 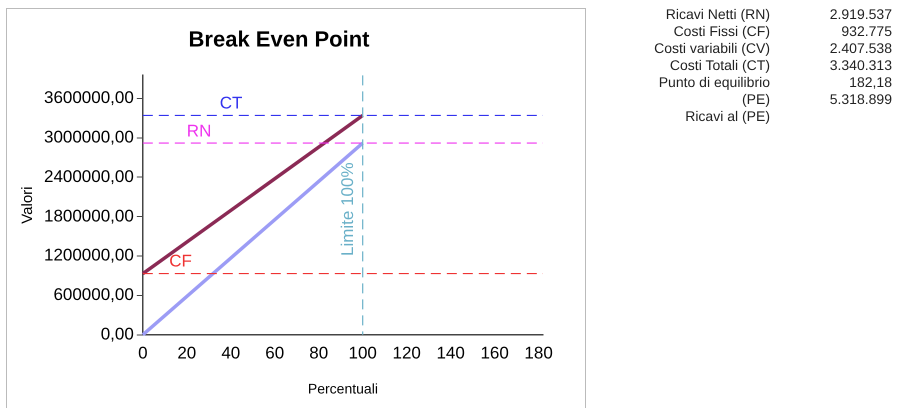 What do you see at coordinates (494, 353) in the screenshot?
I see `x-tick-label: 160` at bounding box center [494, 353].